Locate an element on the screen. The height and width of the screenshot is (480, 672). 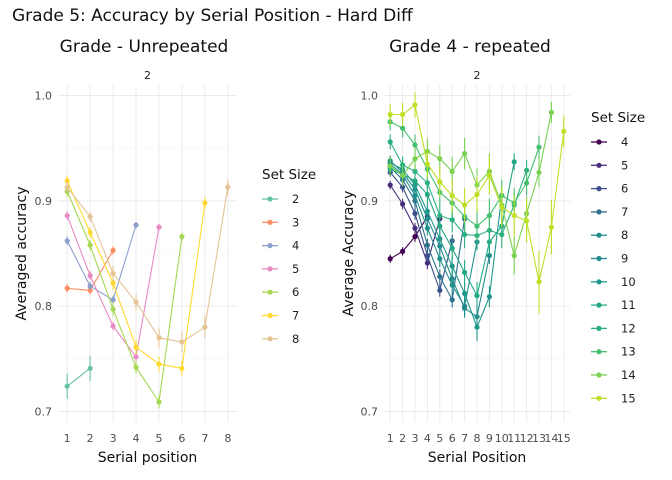
y-tick-label: 0.8 is located at coordinates (44, 306).